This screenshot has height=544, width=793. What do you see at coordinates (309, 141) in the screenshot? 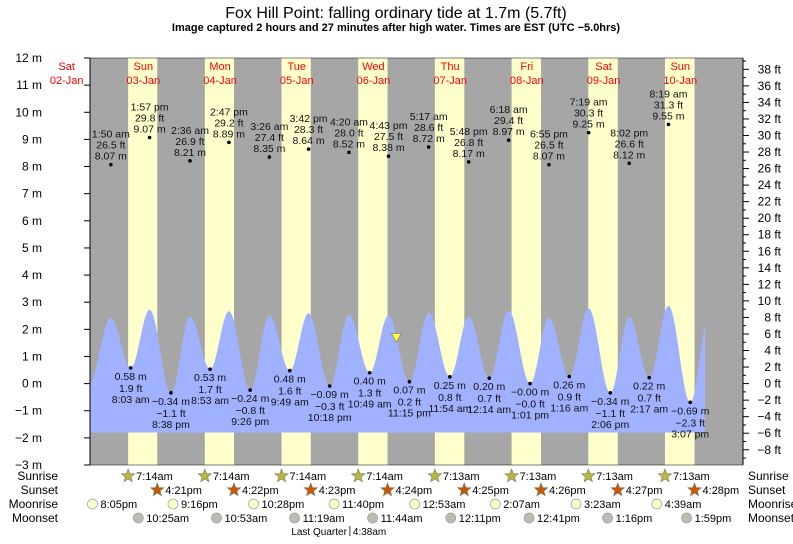
I see `high-tide-m-label: 8.64 m` at bounding box center [309, 141].